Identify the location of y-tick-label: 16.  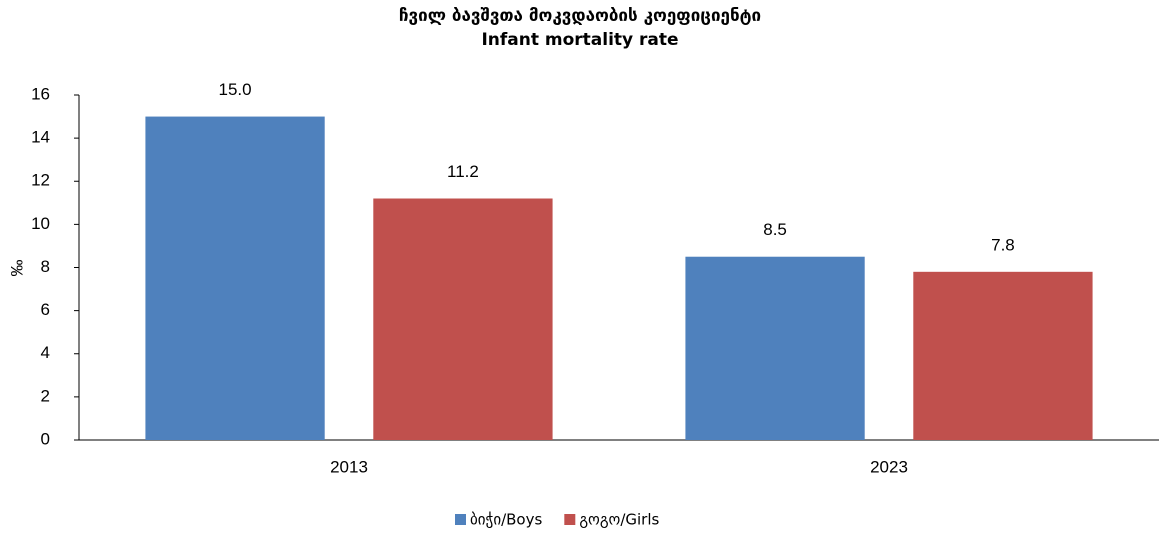
(40, 93).